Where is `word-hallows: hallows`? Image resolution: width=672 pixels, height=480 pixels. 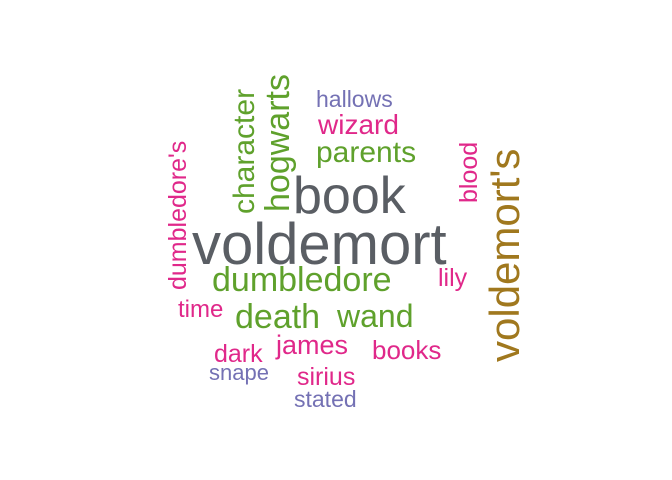
word-hallows: hallows is located at coordinates (354, 99).